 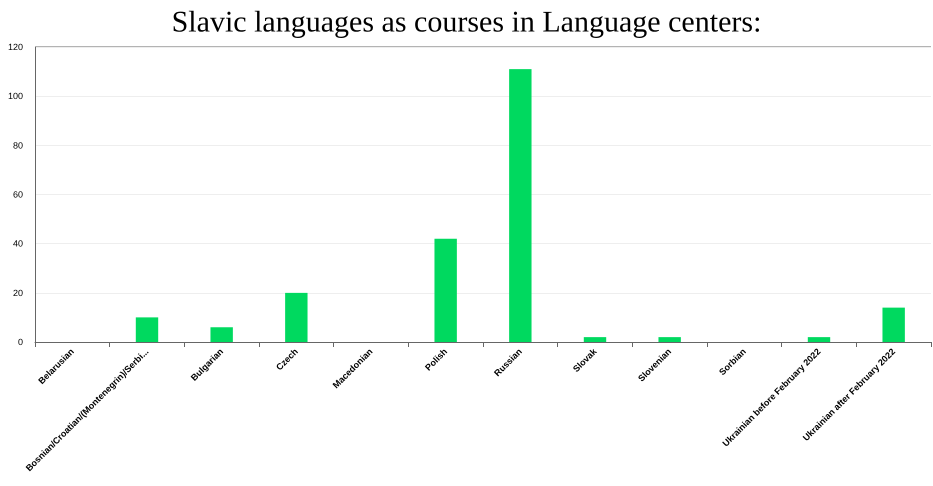 I want to click on y-tick-label: 120, so click(x=15, y=47).